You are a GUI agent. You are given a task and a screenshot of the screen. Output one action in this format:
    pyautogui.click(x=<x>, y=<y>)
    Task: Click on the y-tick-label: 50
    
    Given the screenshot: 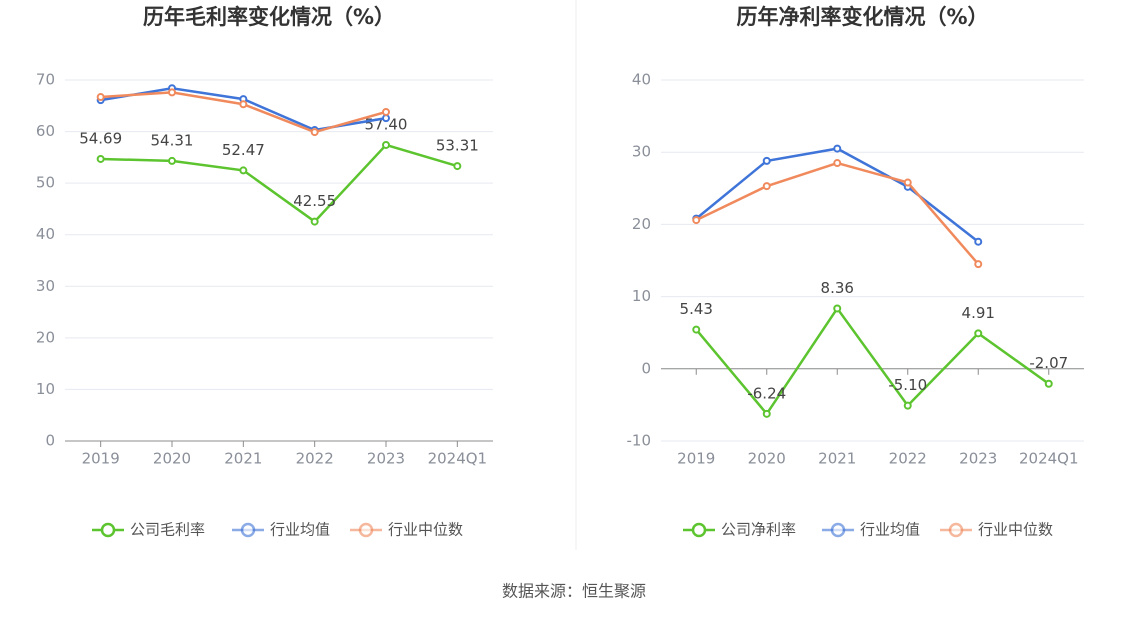 What is the action you would take?
    pyautogui.click(x=45, y=183)
    